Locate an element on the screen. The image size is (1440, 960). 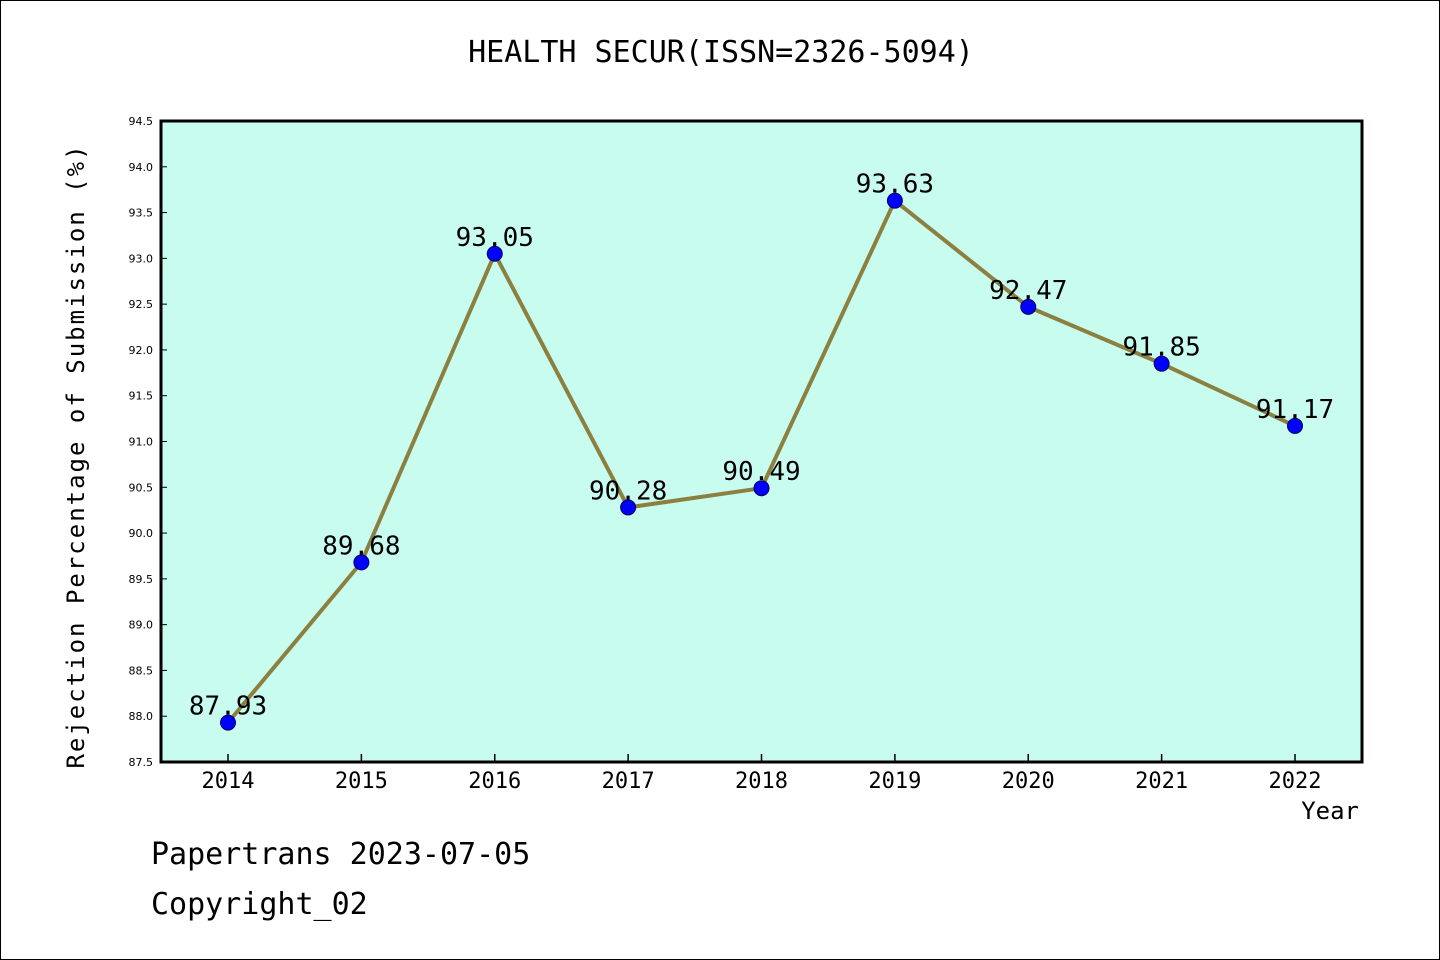
x-axis-ticks: 2014 2015 2016 2017 2018 2019 2020 2021 2022 is located at coordinates (762, 774).